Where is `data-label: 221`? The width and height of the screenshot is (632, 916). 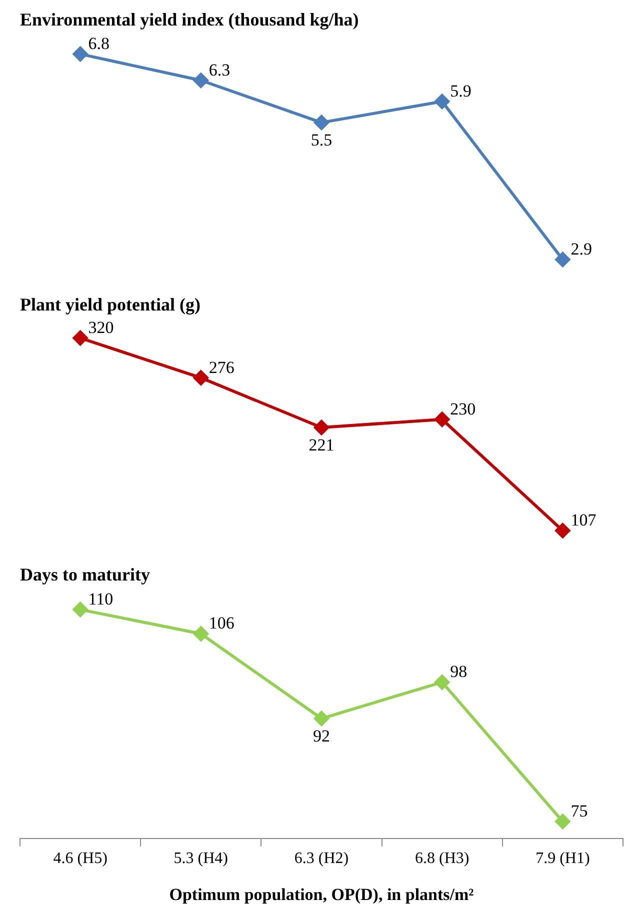 data-label: 221 is located at coordinates (321, 444).